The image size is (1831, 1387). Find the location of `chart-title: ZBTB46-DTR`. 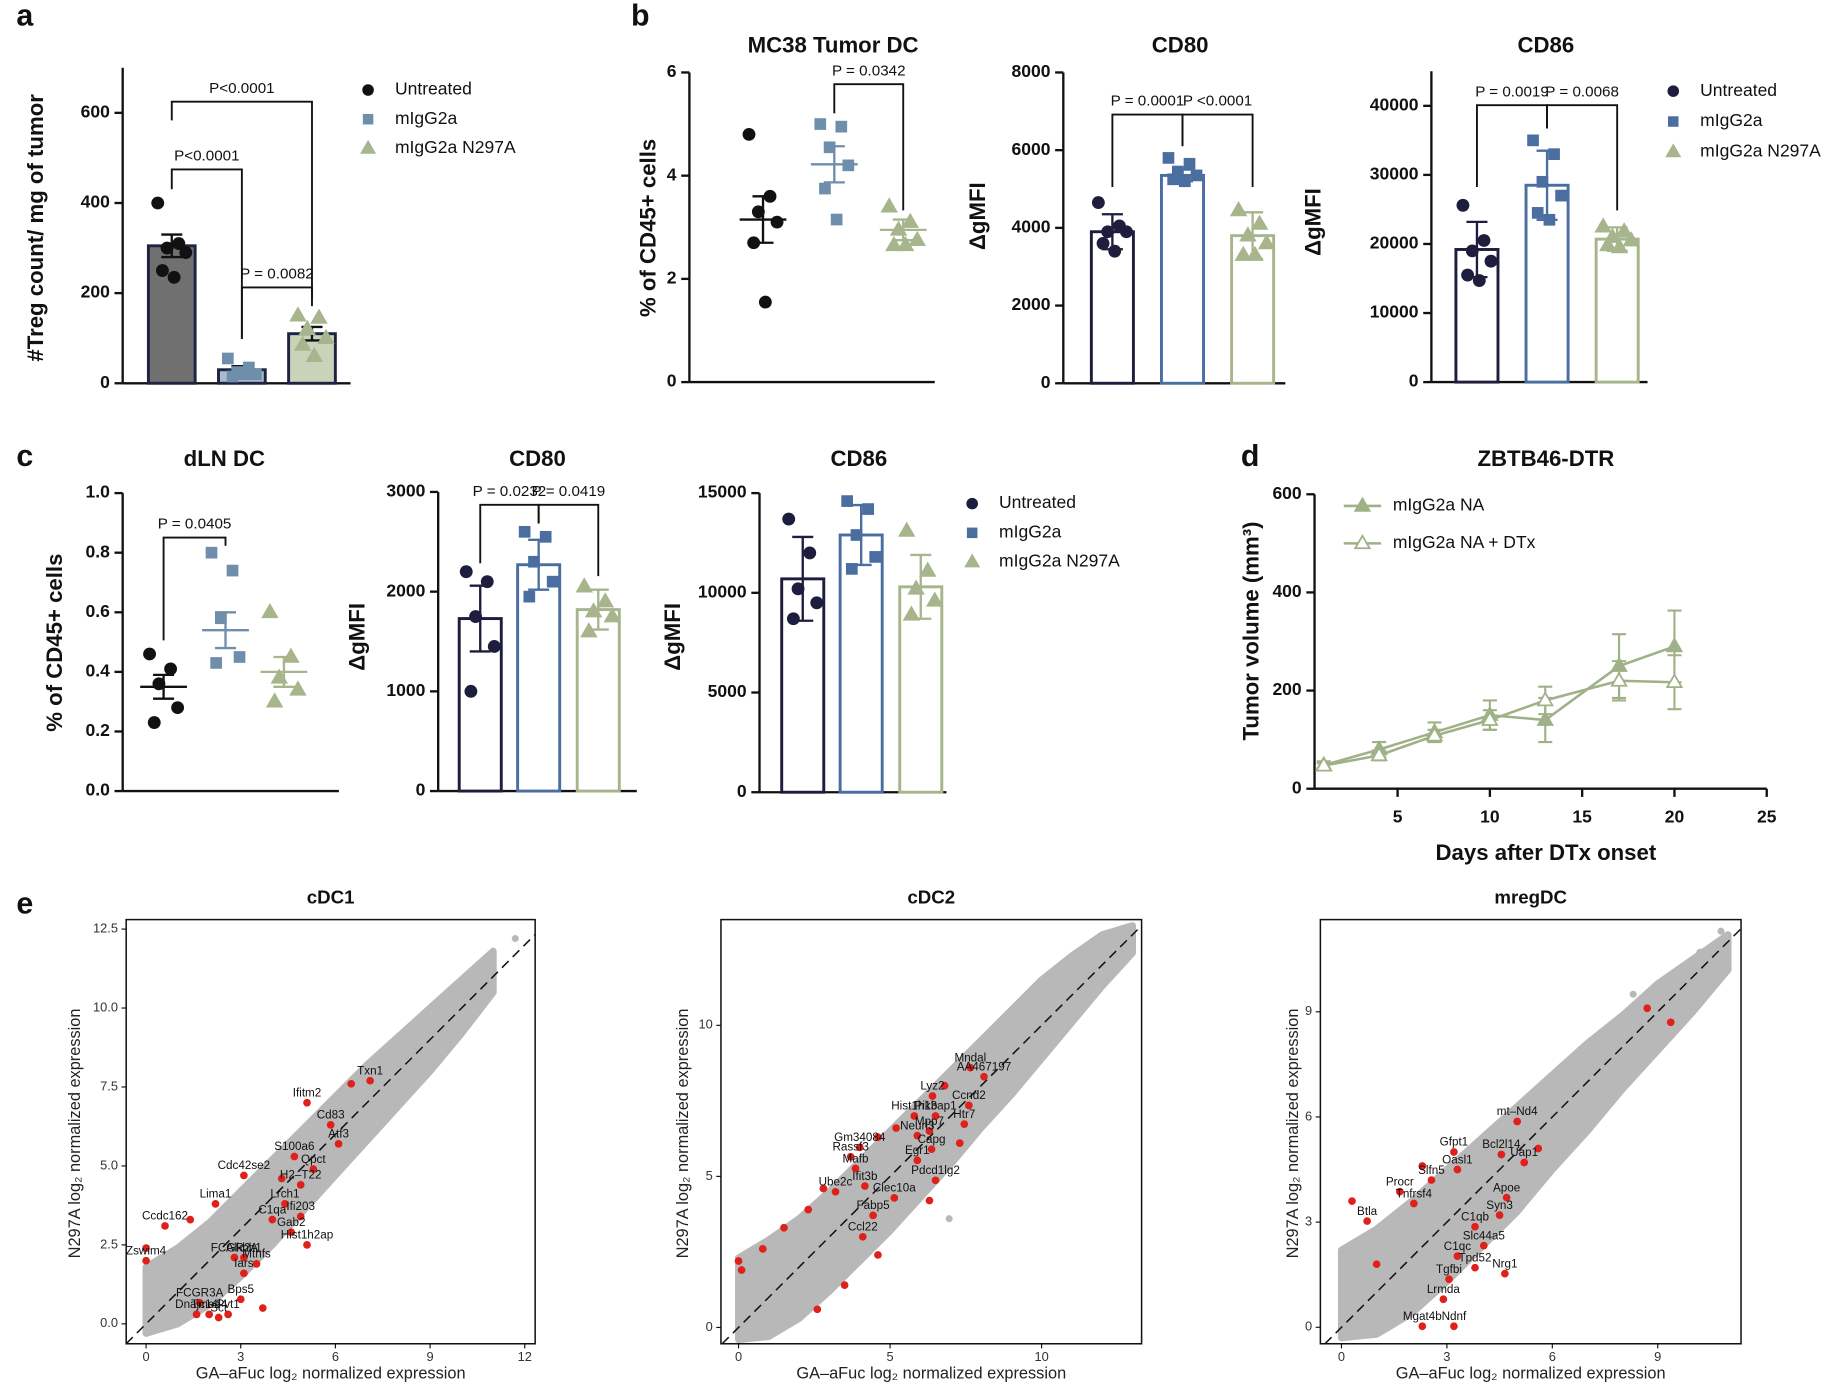

chart-title: ZBTB46-DTR is located at coordinates (1545, 458).